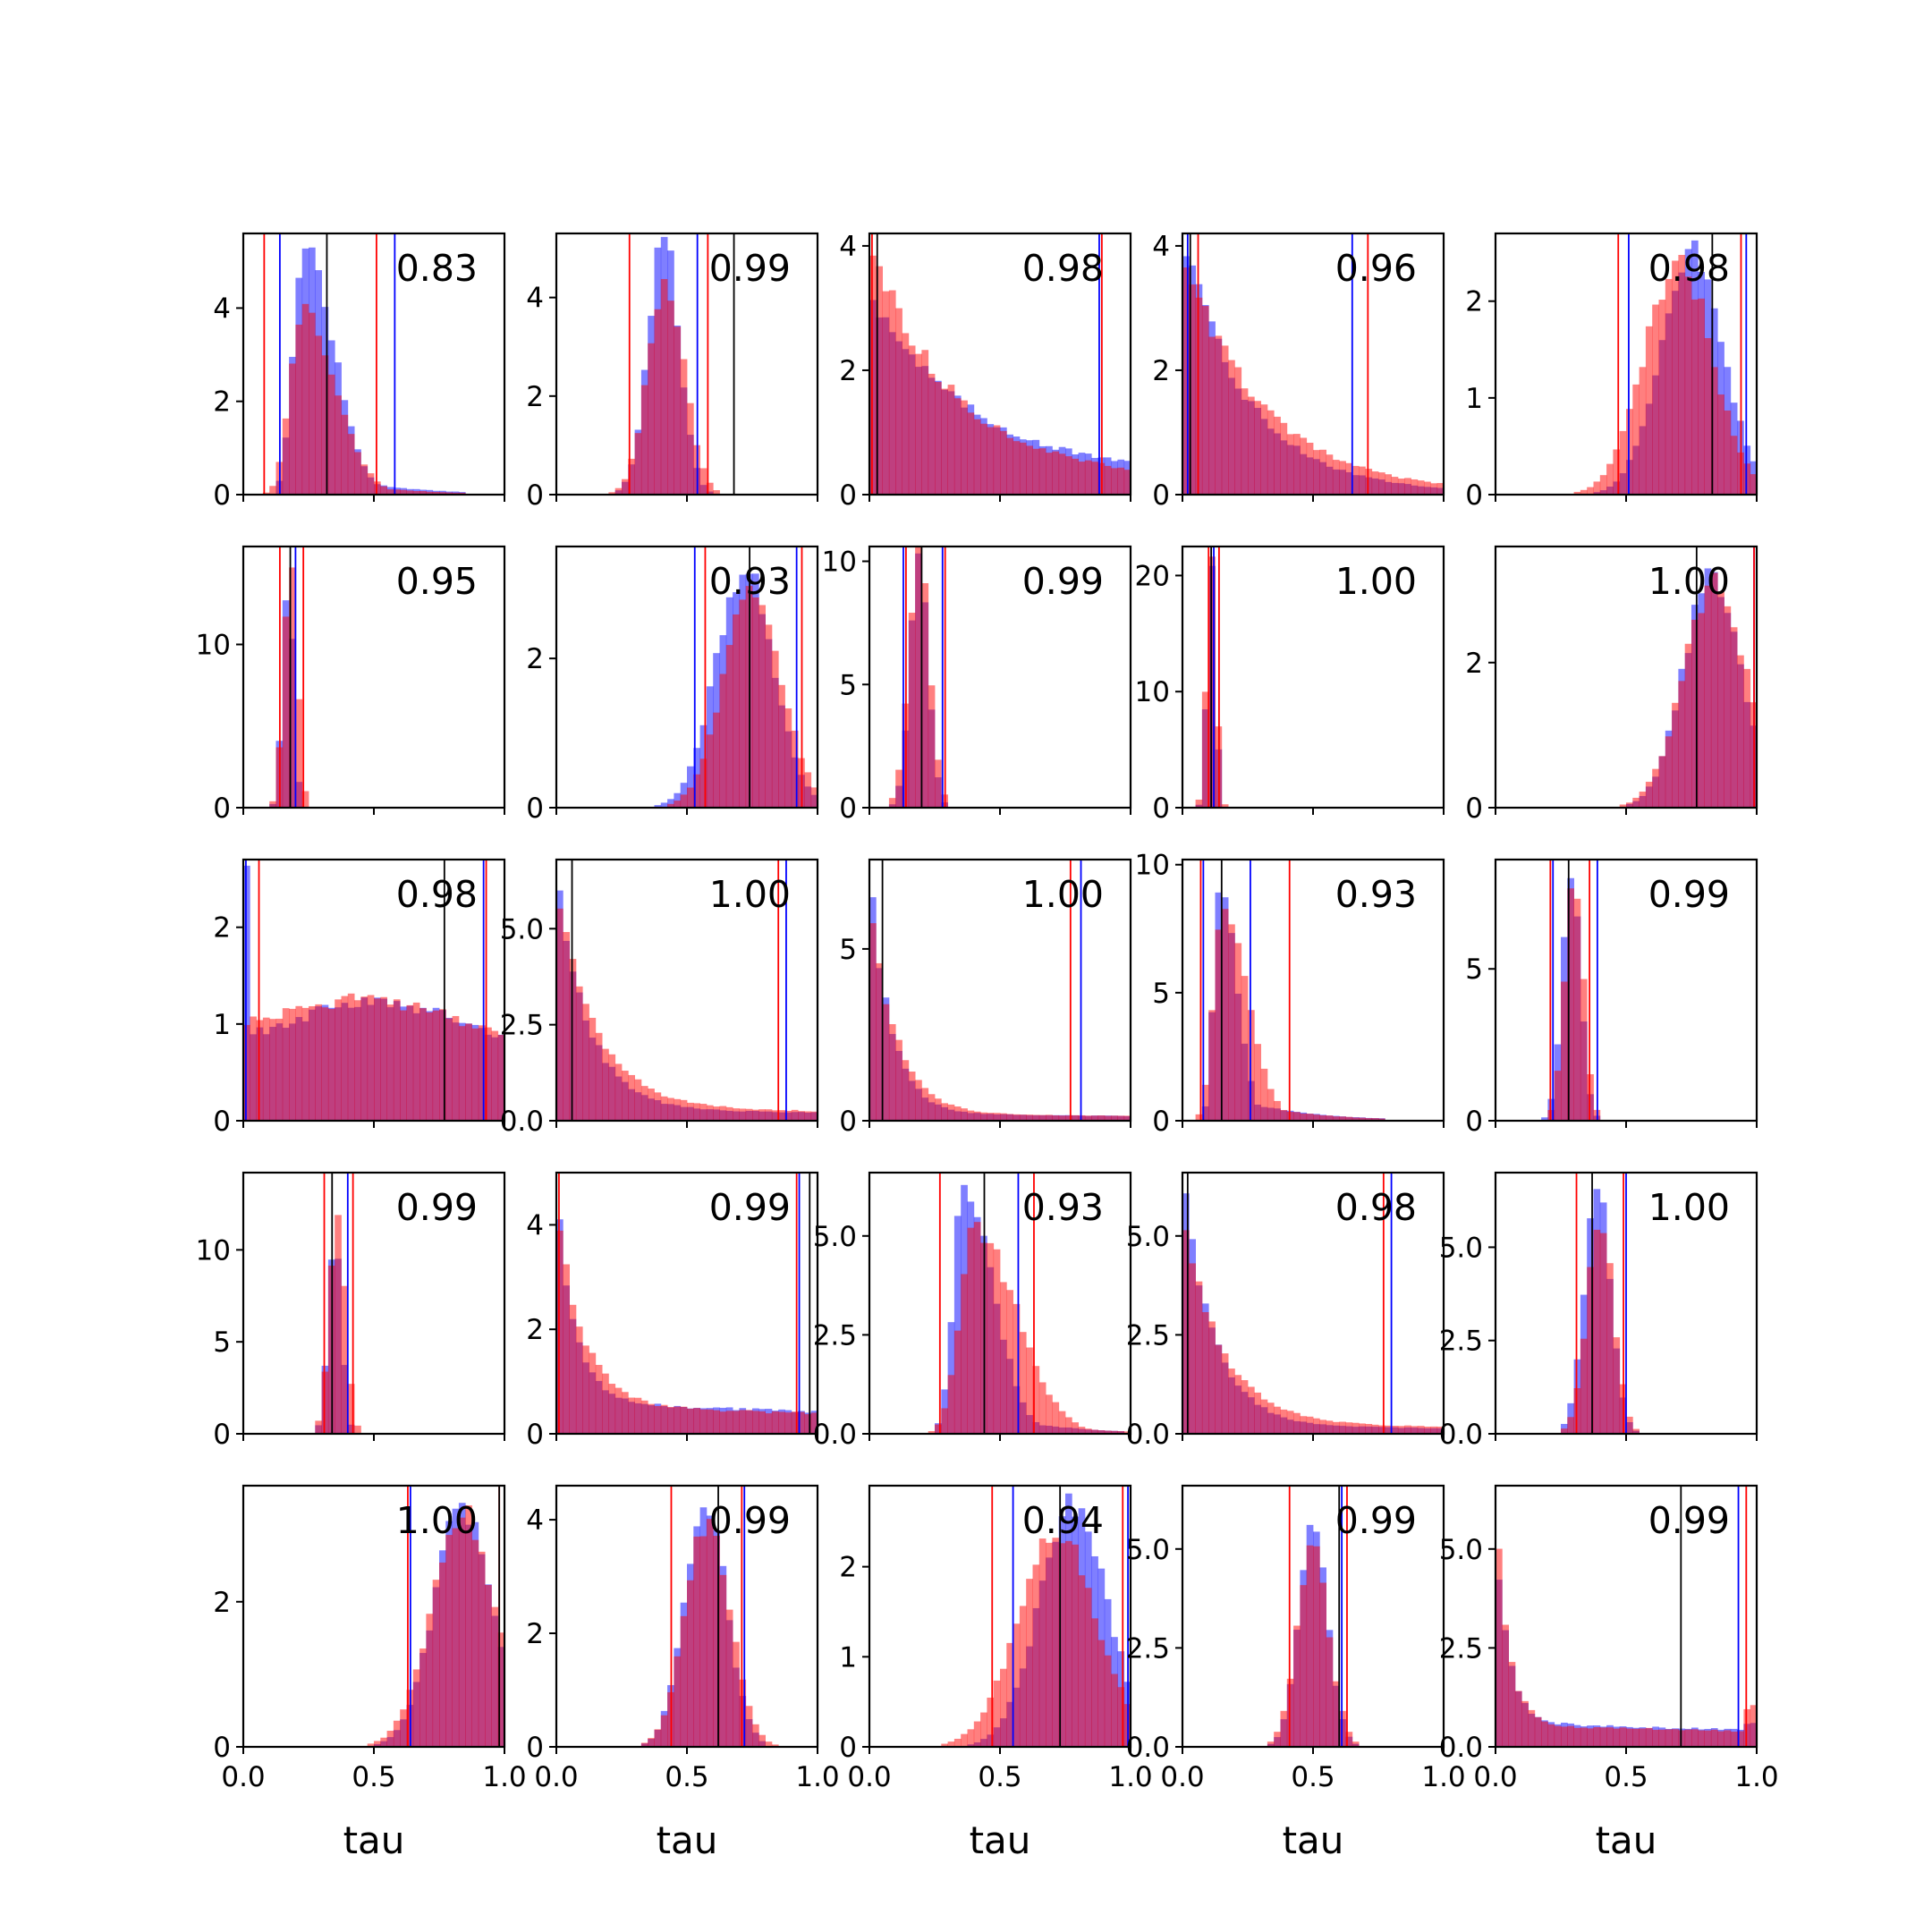 The height and width of the screenshot is (1932, 1932). I want to click on subplot-r3-c2: 0.0 2.5 5.0 0.93, so click(972, 1311).